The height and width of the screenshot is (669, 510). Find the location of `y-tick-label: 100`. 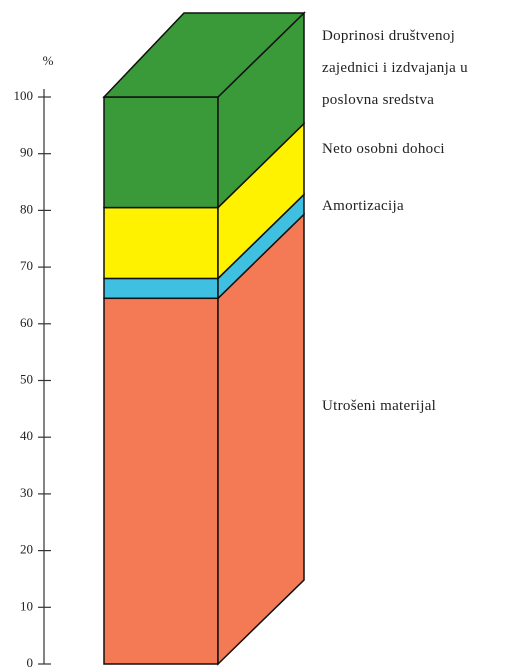

y-tick-label: 100 is located at coordinates (24, 95).